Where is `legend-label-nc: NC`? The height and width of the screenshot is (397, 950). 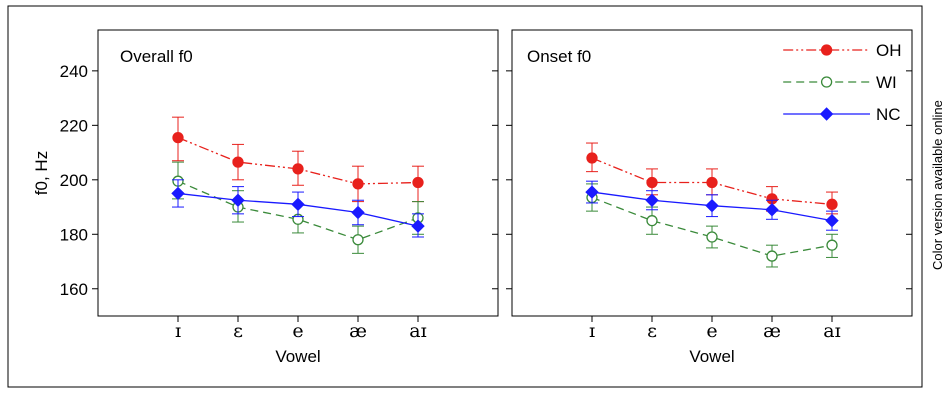 legend-label-nc: NC is located at coordinates (888, 114).